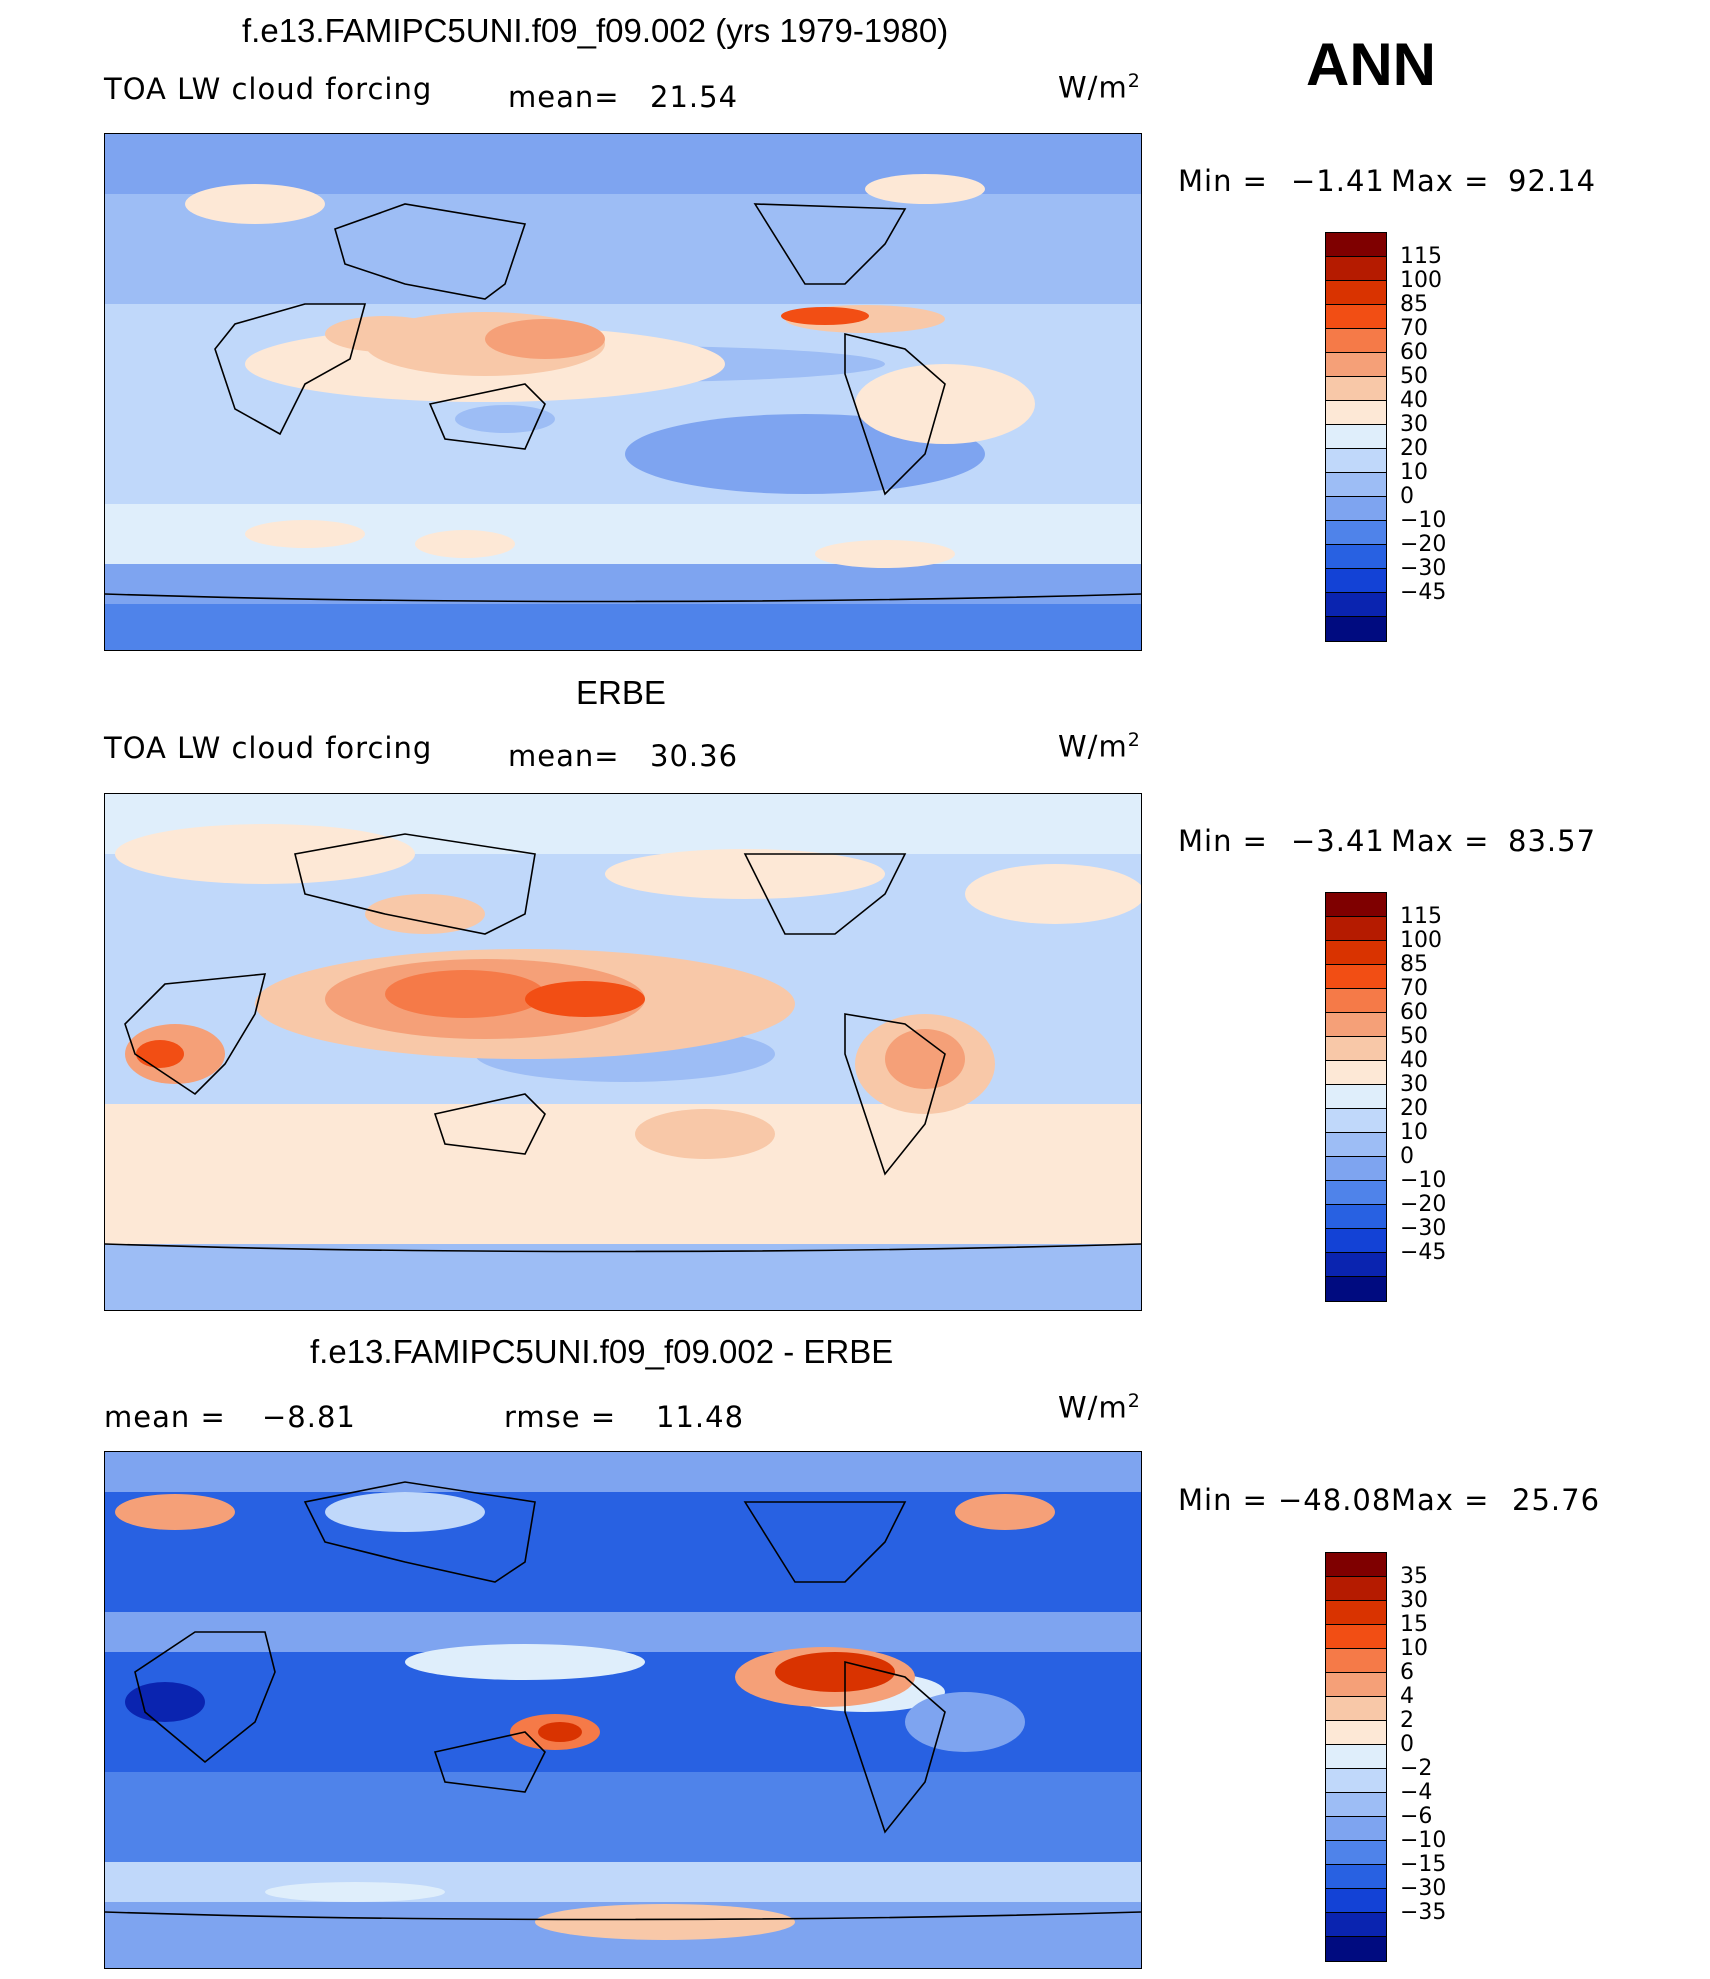  What do you see at coordinates (694, 97) in the screenshot?
I see `panel1-mean-value: 21.54` at bounding box center [694, 97].